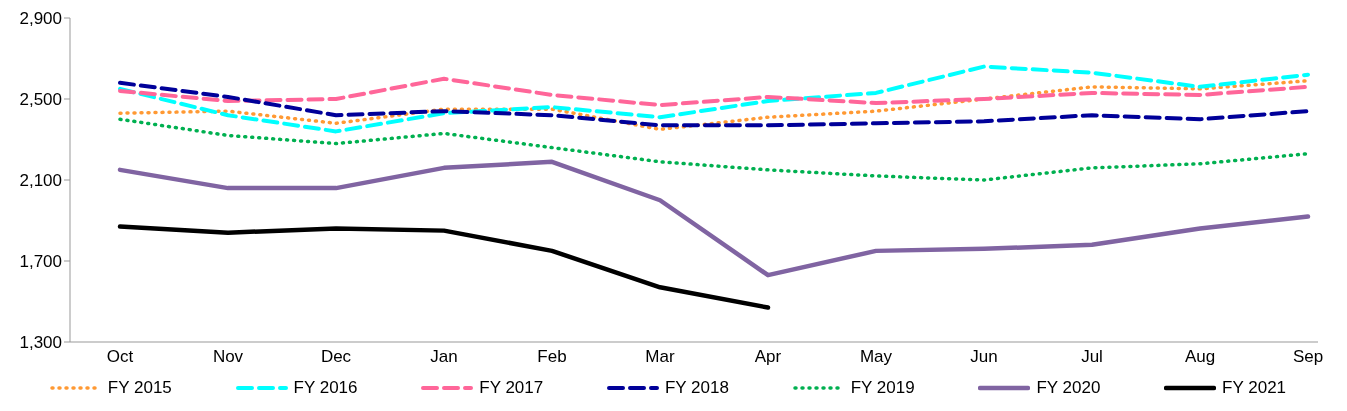 This screenshot has width=1347, height=411. I want to click on x-tick-label: Jun, so click(984, 357).